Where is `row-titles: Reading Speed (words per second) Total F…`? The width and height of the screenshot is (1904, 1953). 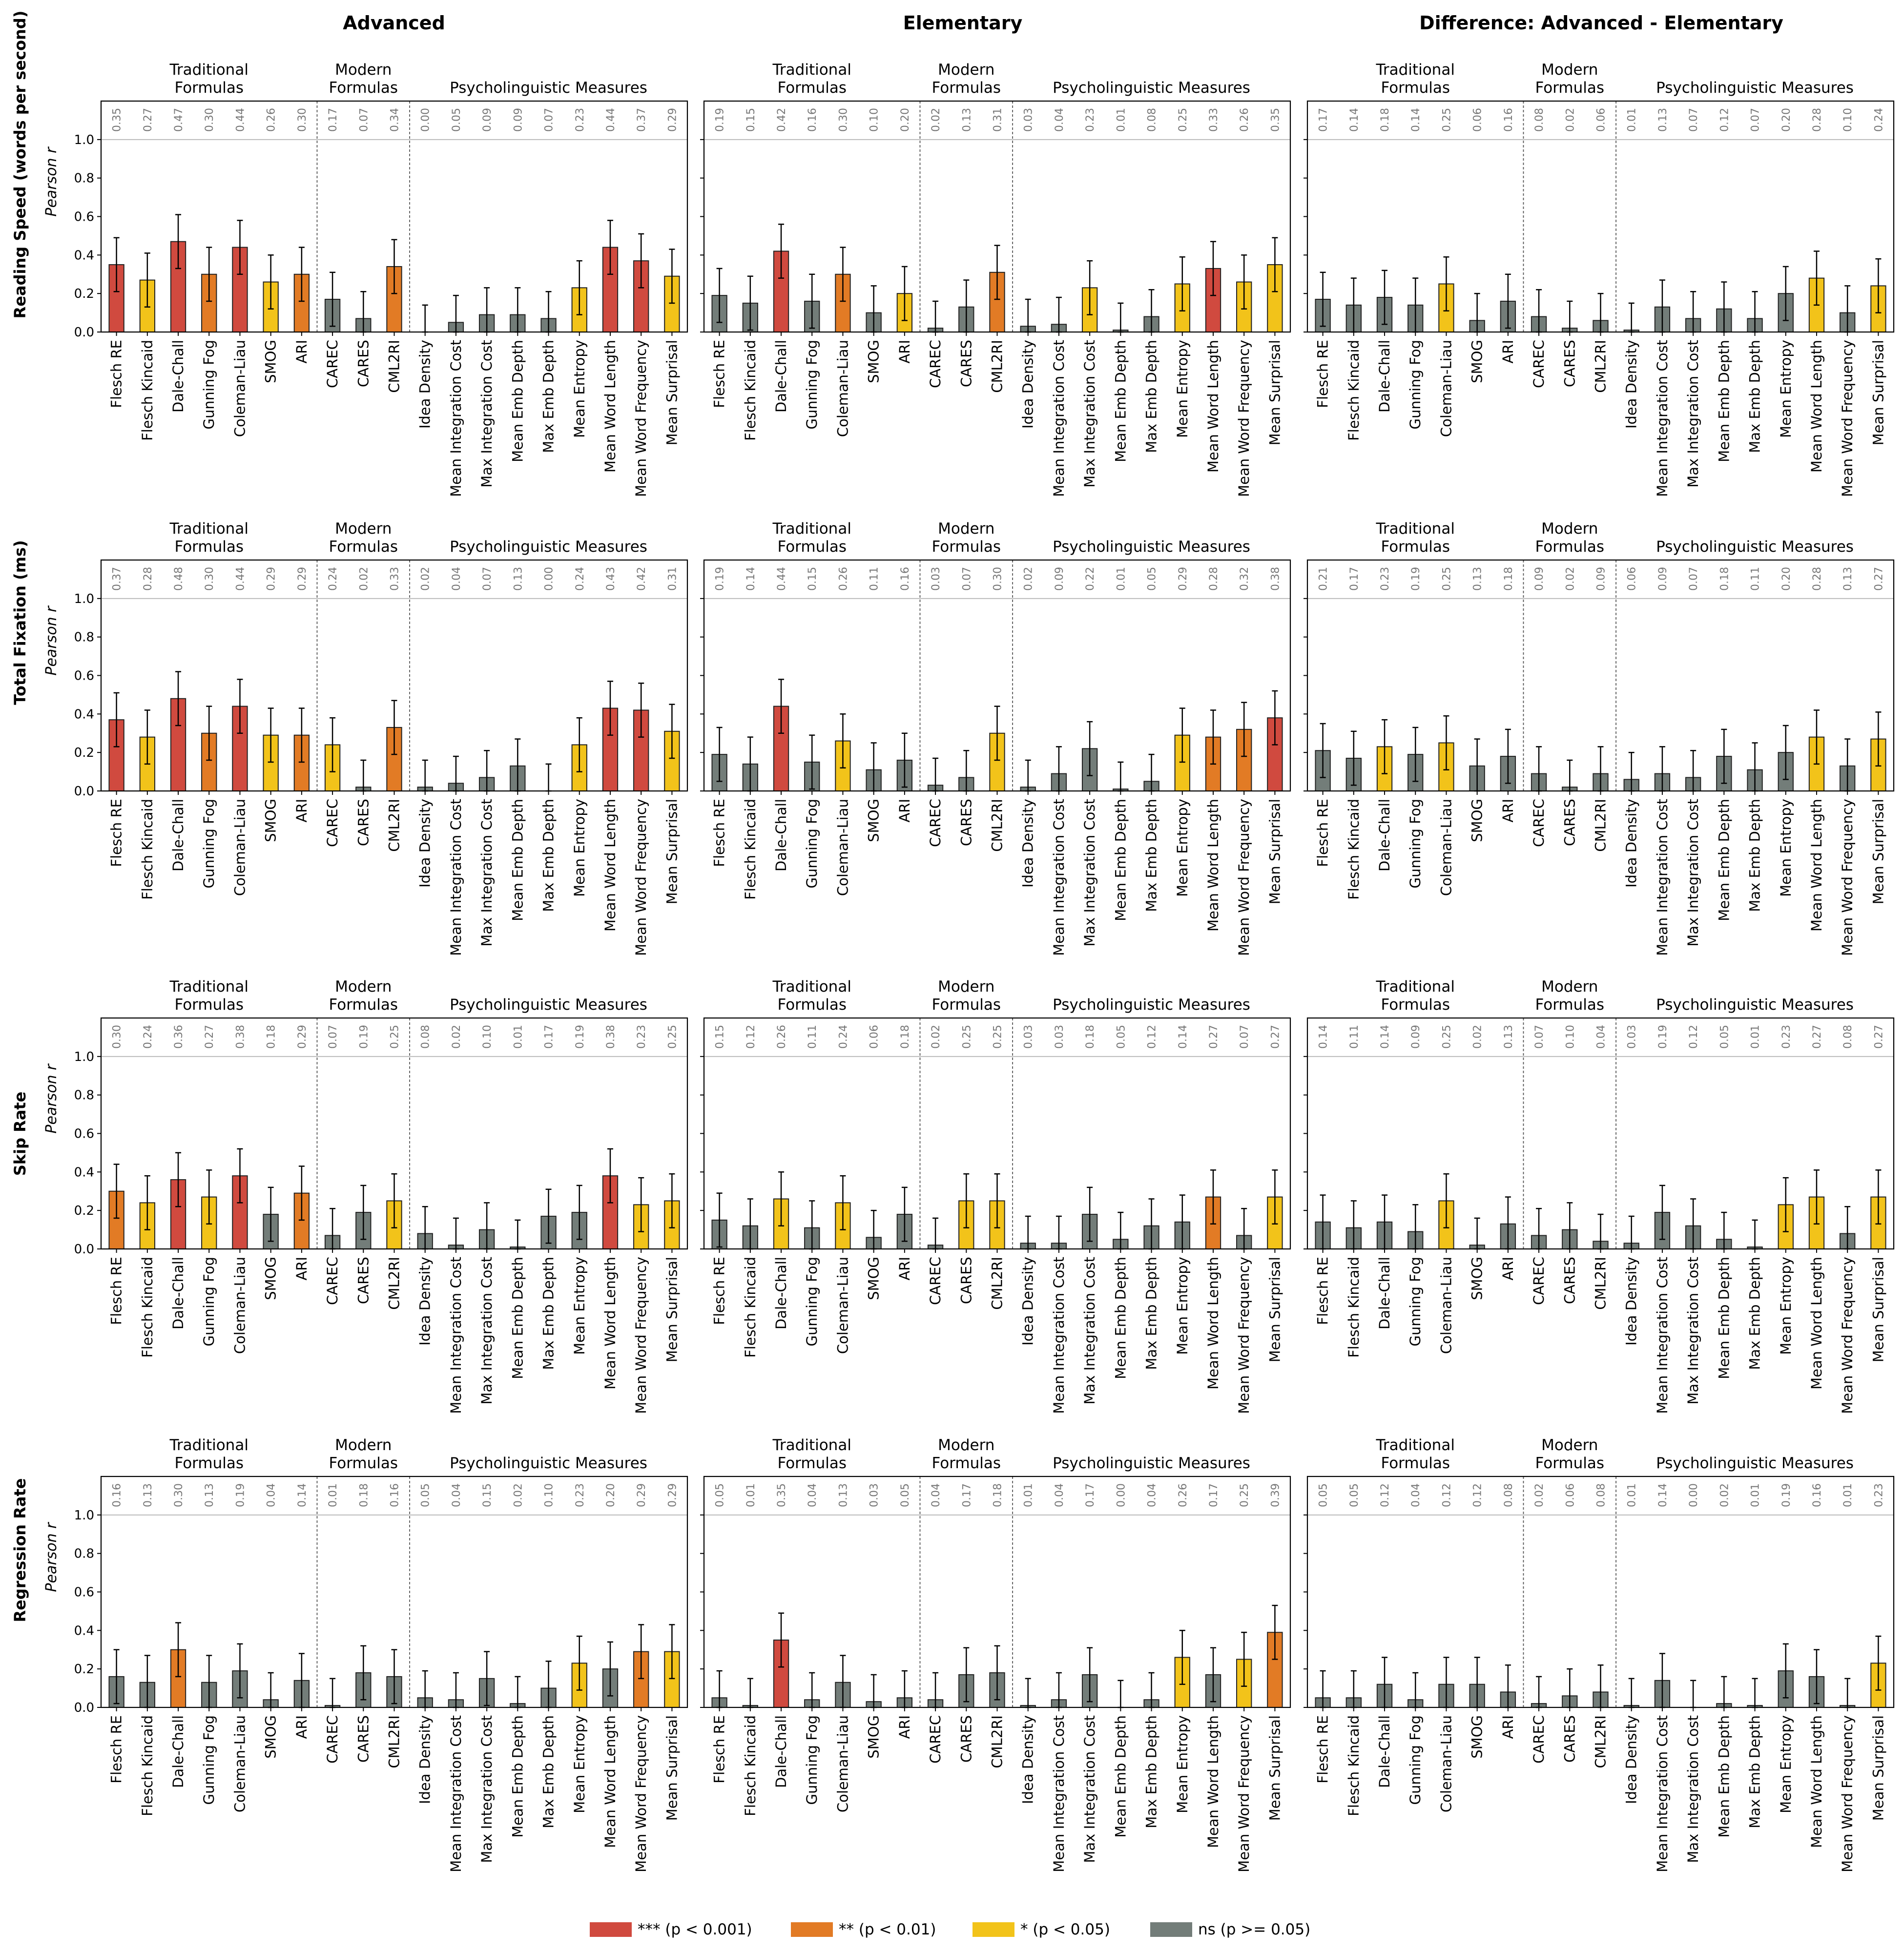 row-titles: Reading Speed (words per second) Total F… is located at coordinates (20, 816).